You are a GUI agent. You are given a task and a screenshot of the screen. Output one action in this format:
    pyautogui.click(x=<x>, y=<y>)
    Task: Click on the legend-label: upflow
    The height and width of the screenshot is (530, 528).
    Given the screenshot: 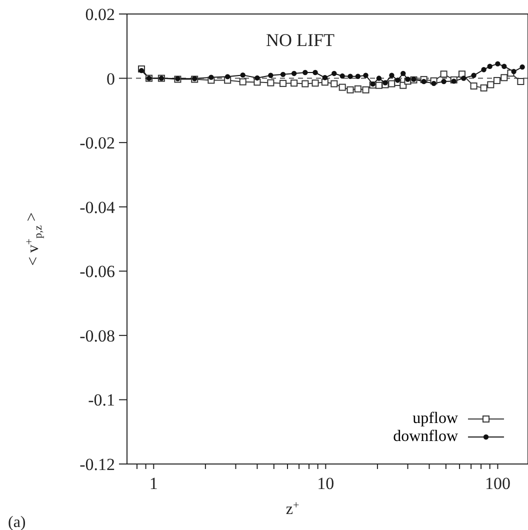 What is the action you would take?
    pyautogui.click(x=435, y=419)
    